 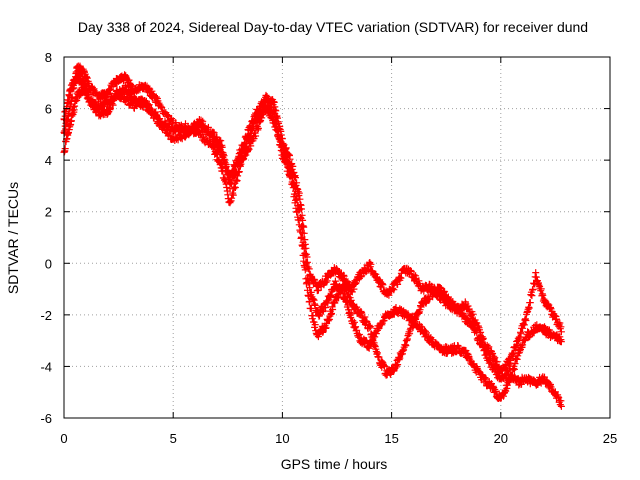 I want to click on x-axis-label: GPS time / hours, so click(x=334, y=464).